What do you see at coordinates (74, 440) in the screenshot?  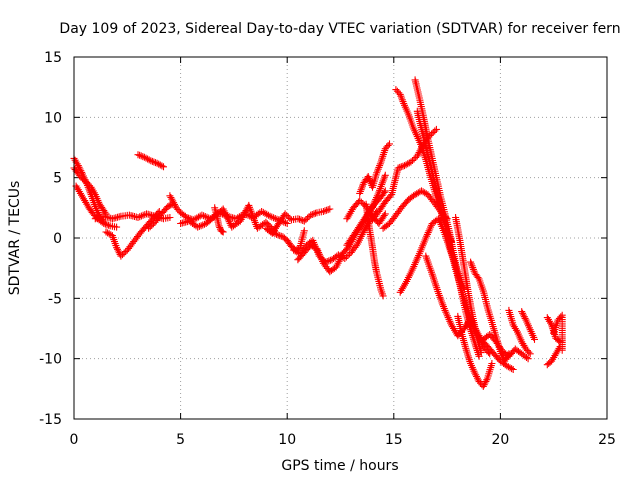 I see `x-tick-label: 0` at bounding box center [74, 440].